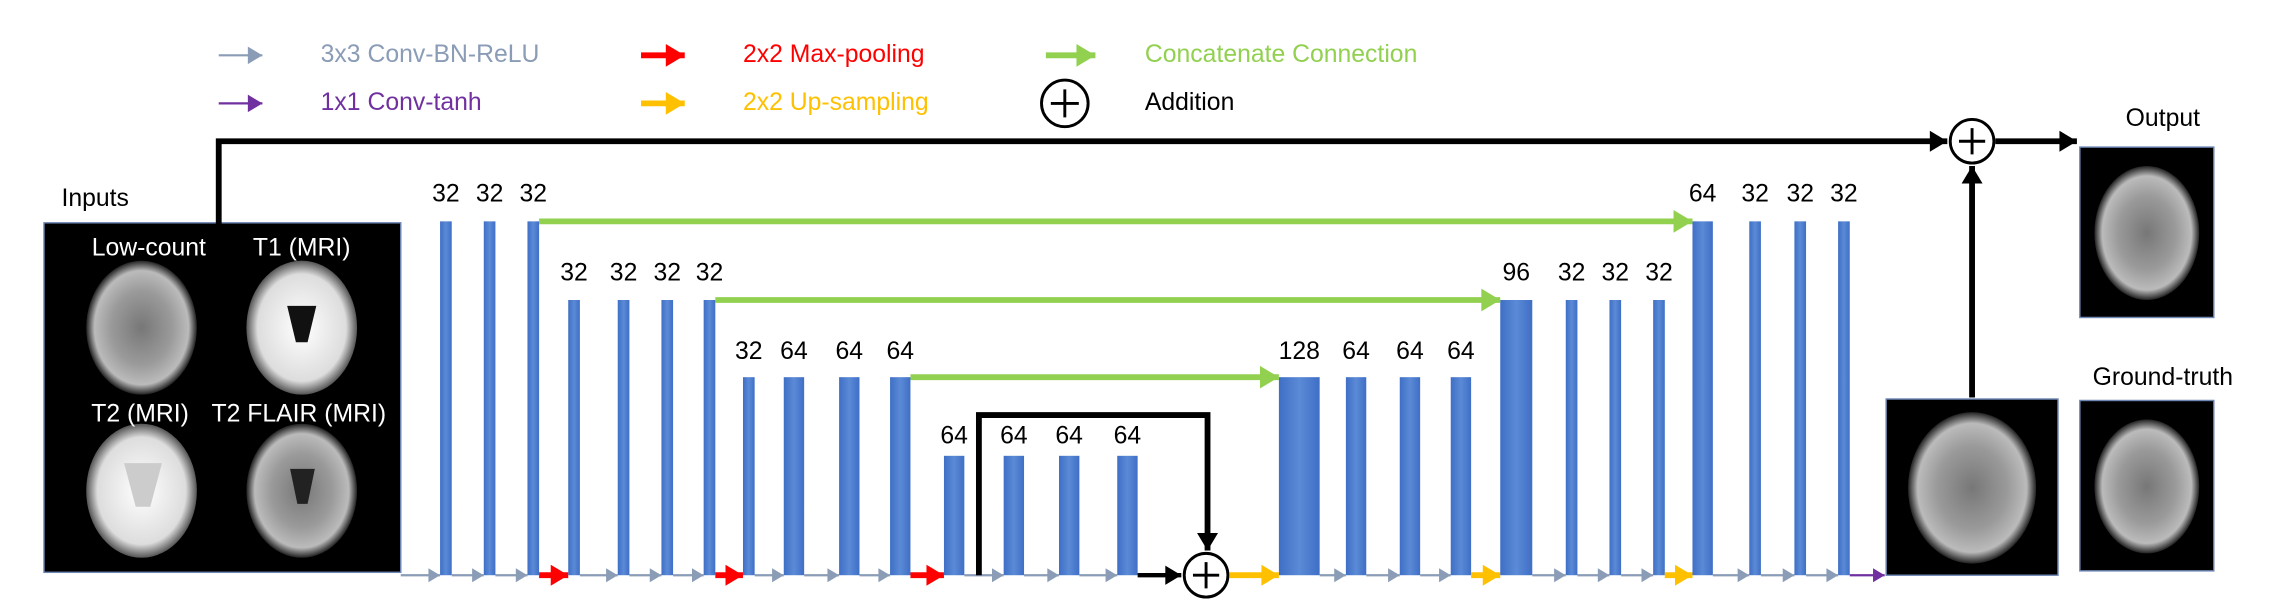 Image resolution: width=2284 pixels, height=616 pixels. What do you see at coordinates (1516, 272) in the screenshot?
I see `channel-label: 96` at bounding box center [1516, 272].